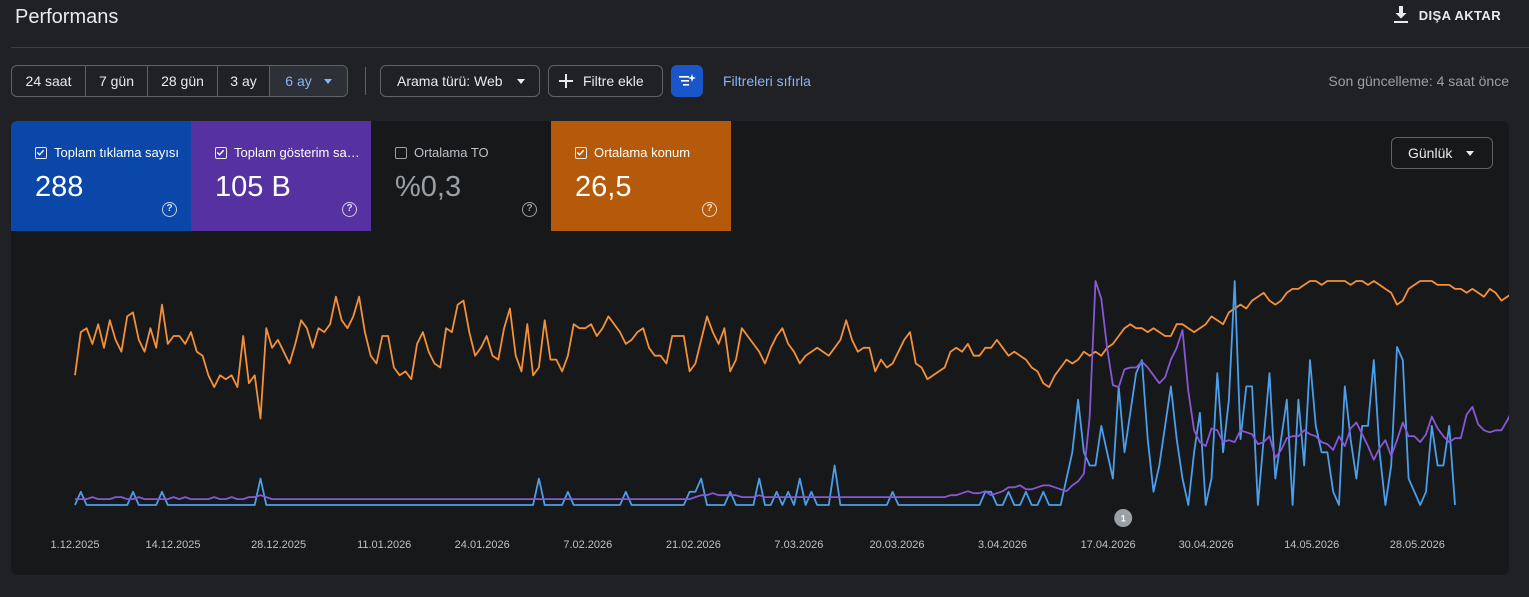  I want to click on x-tick-label: 21.02.2026, so click(693, 545).